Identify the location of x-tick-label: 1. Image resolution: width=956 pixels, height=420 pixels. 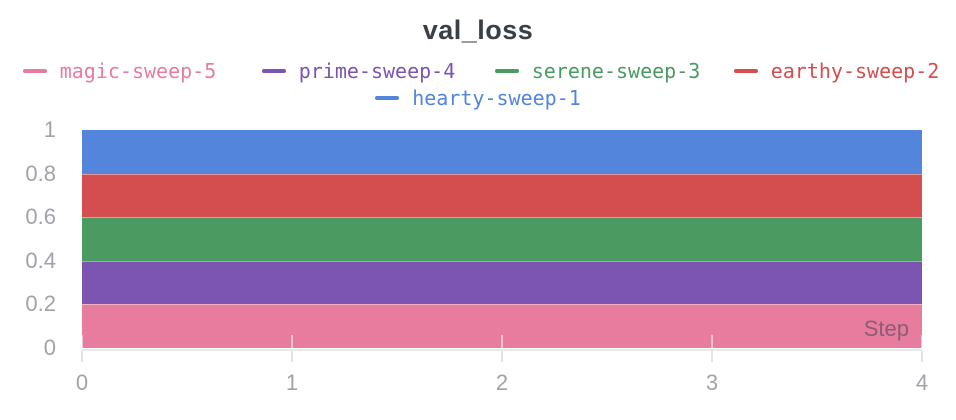
(292, 382).